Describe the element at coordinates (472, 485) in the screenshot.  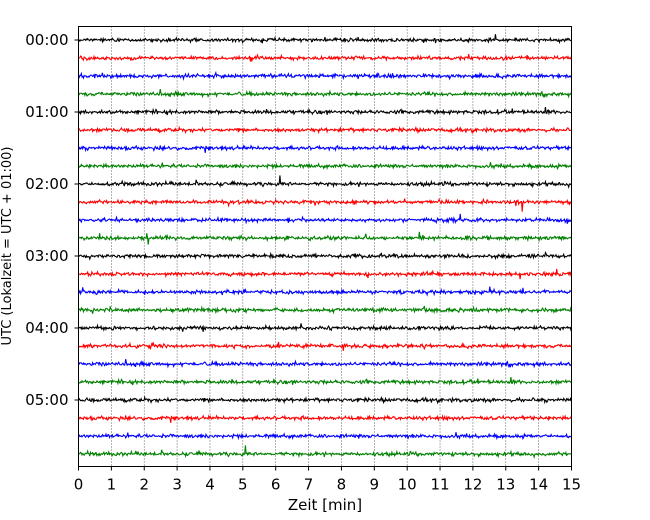
I see `x-tick-label: 12` at that location.